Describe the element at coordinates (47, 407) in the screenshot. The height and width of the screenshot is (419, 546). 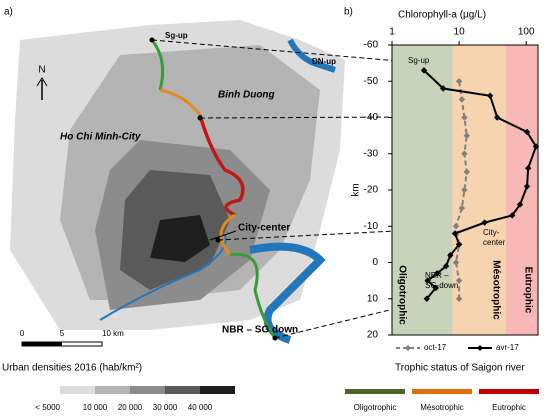
I see `legend-label: < 5000` at that location.